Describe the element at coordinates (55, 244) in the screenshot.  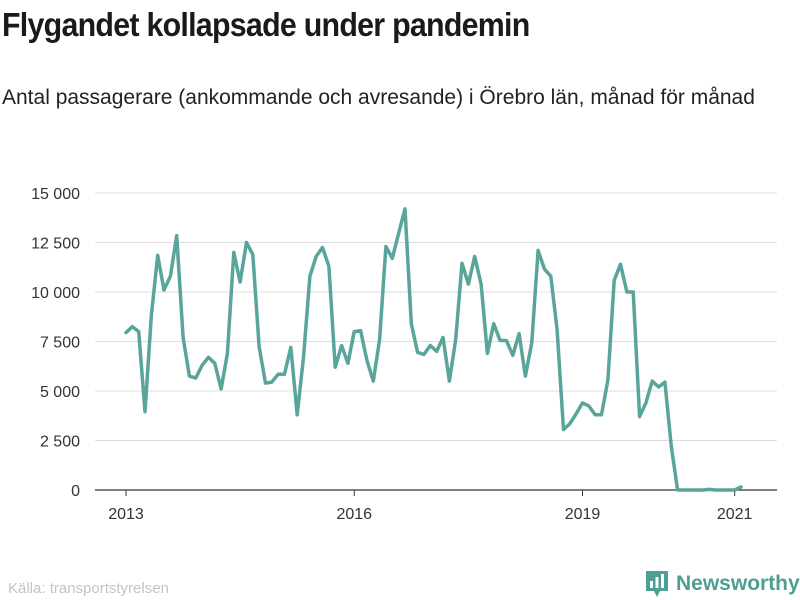
I see `y-tick-label: 12 500` at that location.